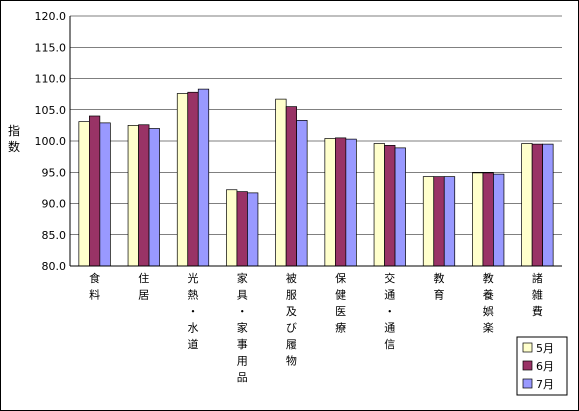  Describe the element at coordinates (51, 16) in the screenshot. I see `y-tick-label: 120.0` at that location.